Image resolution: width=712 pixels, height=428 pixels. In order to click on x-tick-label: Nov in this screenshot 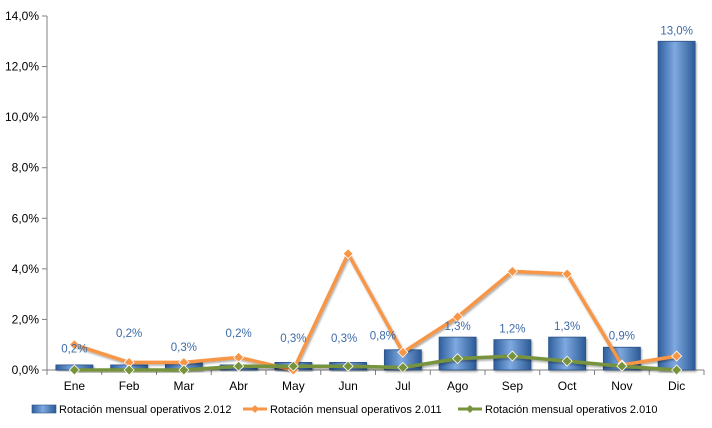, I will do `click(621, 386)`.